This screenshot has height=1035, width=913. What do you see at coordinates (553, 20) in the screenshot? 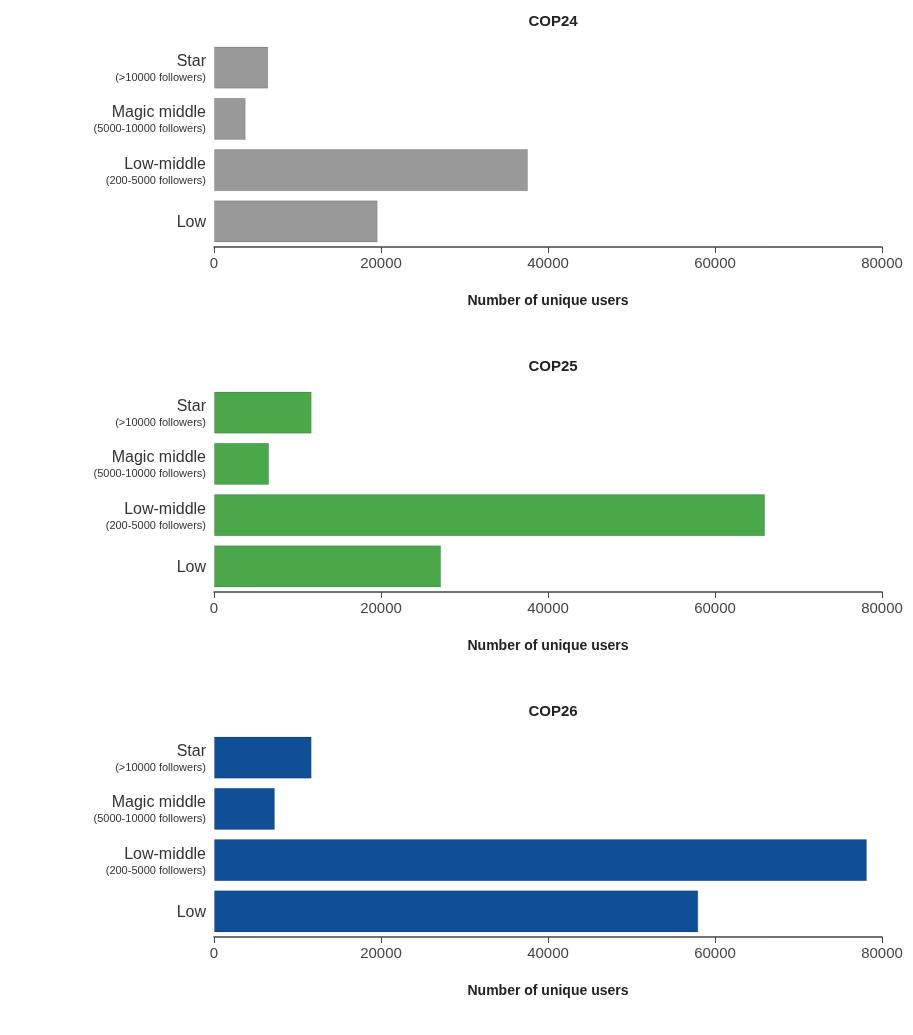
I see `chart-title: COP24` at bounding box center [553, 20].